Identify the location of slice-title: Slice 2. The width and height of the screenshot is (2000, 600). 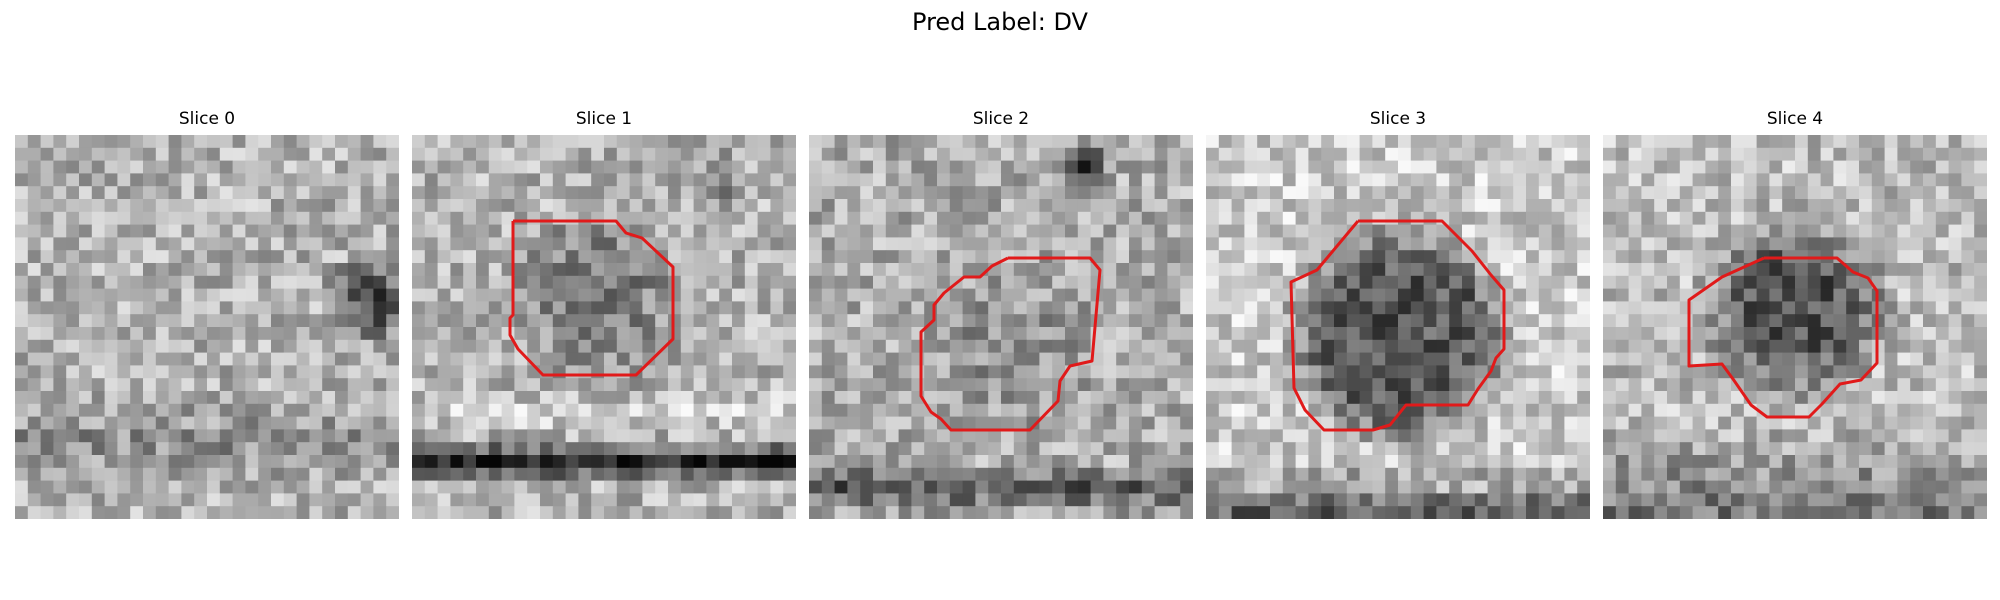
(1001, 119).